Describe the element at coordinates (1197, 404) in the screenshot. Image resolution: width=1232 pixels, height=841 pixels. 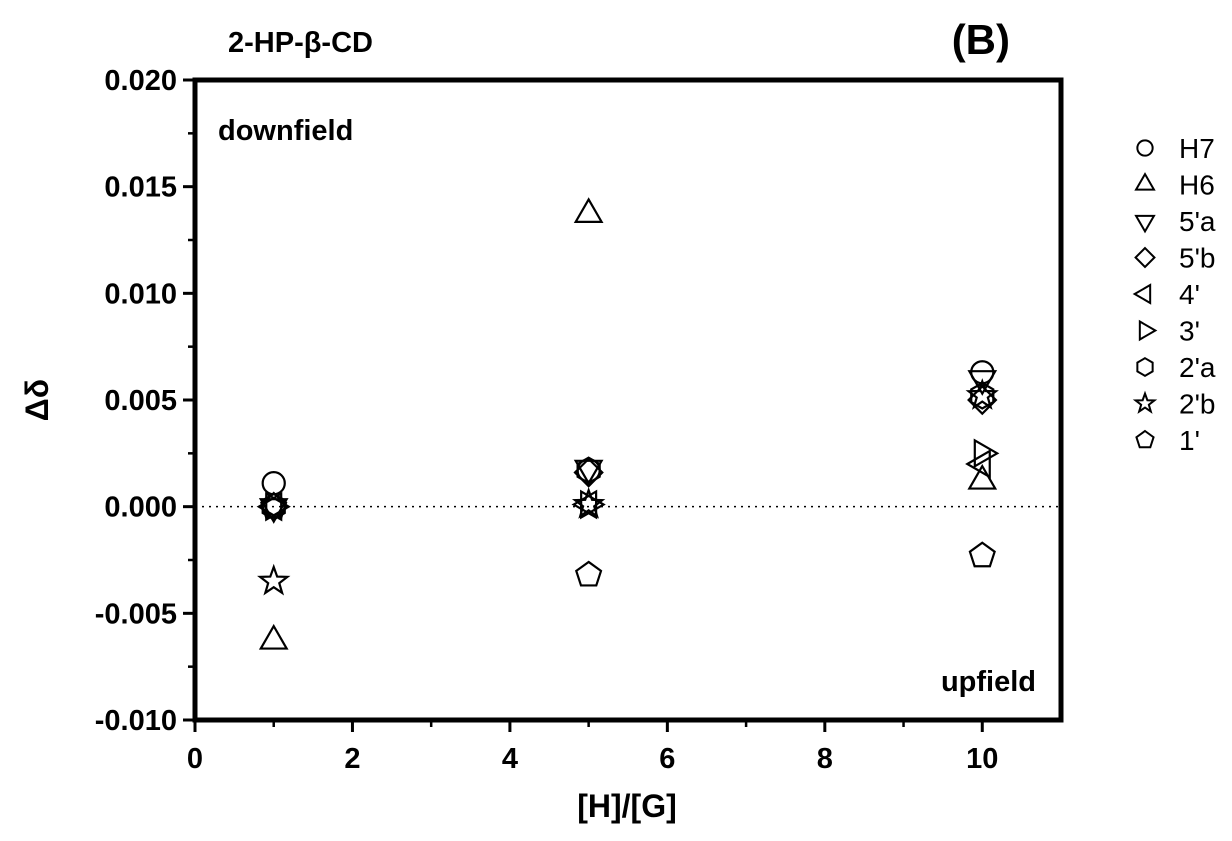
I see `legend-label: 2'b` at that location.